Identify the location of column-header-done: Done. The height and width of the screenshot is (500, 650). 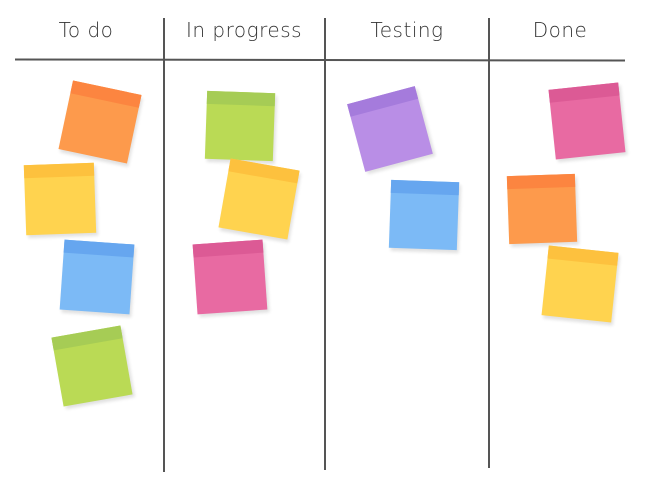
(560, 30).